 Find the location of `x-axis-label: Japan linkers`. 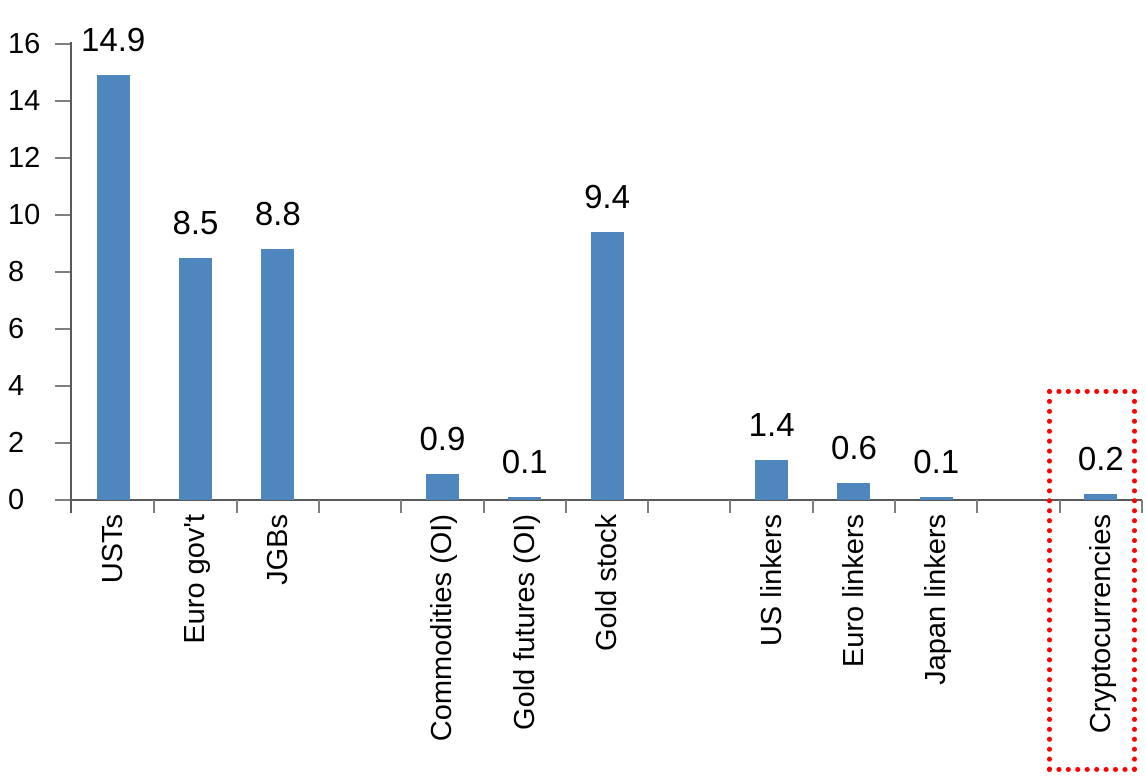

x-axis-label: Japan linkers is located at coordinates (936, 599).